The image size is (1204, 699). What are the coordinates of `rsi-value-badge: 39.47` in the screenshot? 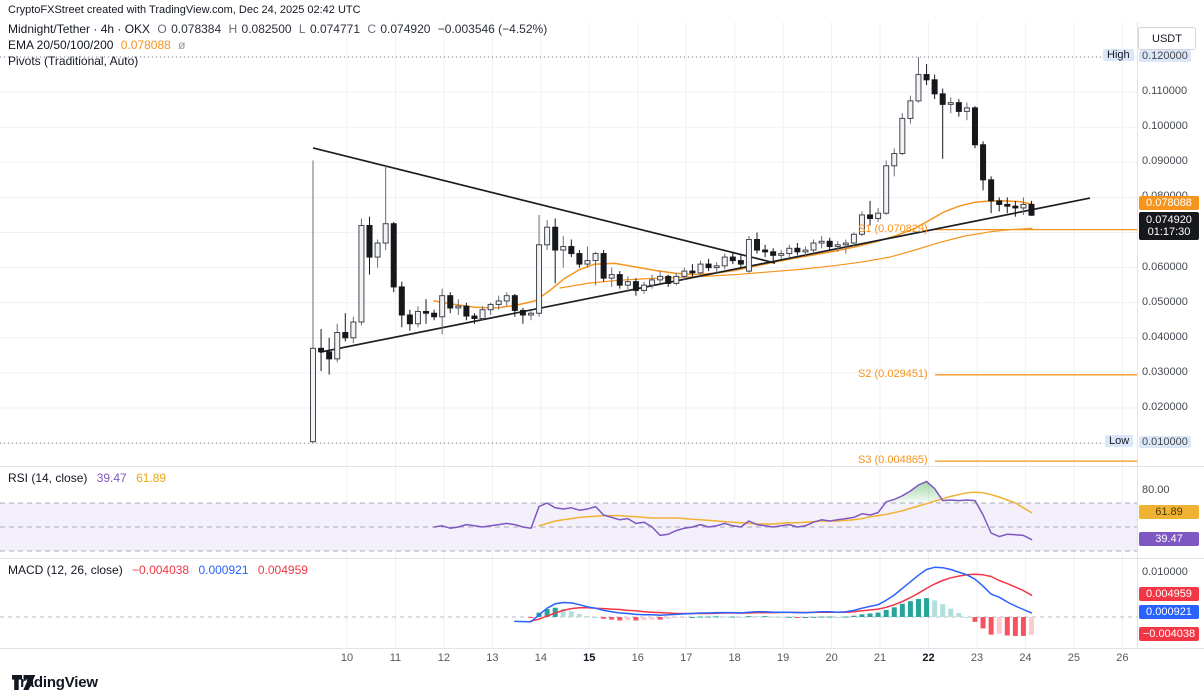 It's located at (1169, 538).